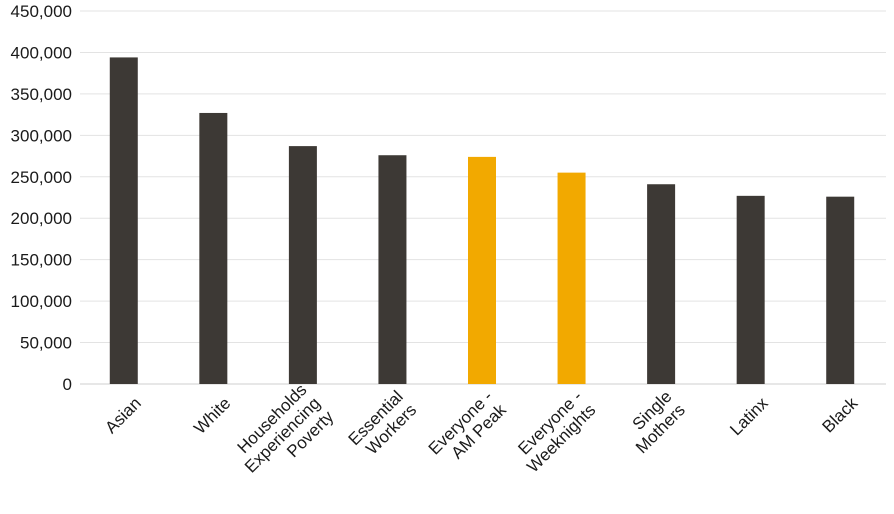 The image size is (894, 514). I want to click on y-tick-label: 100,000, so click(41, 301).